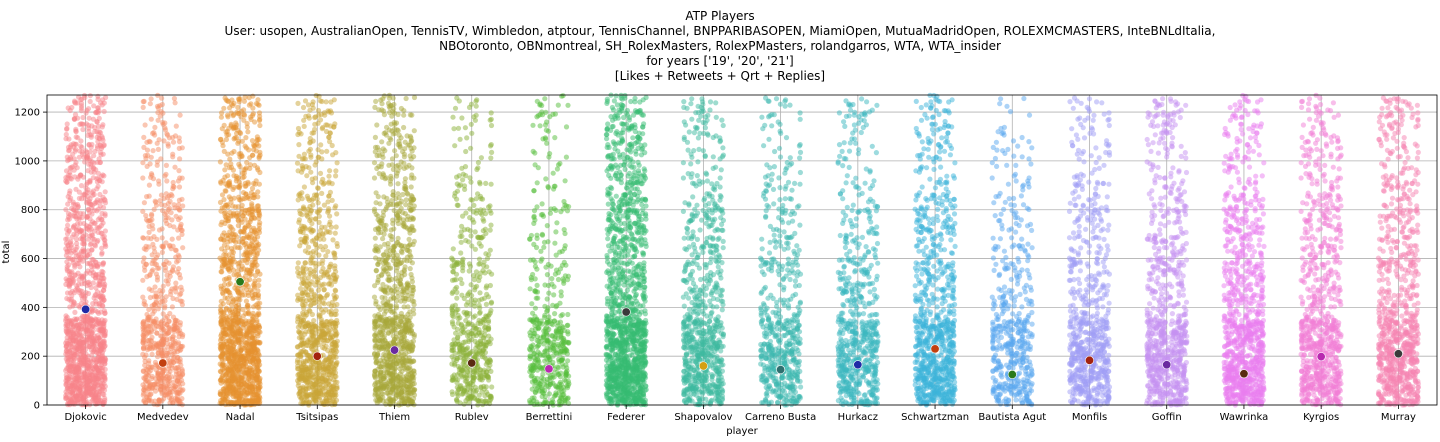 This screenshot has height=442, width=1440. I want to click on strip-djokovic, so click(86, 250).